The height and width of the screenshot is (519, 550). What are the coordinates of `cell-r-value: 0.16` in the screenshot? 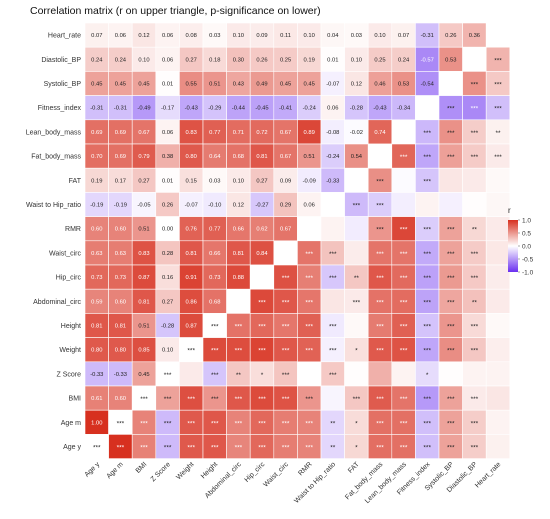 It's located at (167, 278).